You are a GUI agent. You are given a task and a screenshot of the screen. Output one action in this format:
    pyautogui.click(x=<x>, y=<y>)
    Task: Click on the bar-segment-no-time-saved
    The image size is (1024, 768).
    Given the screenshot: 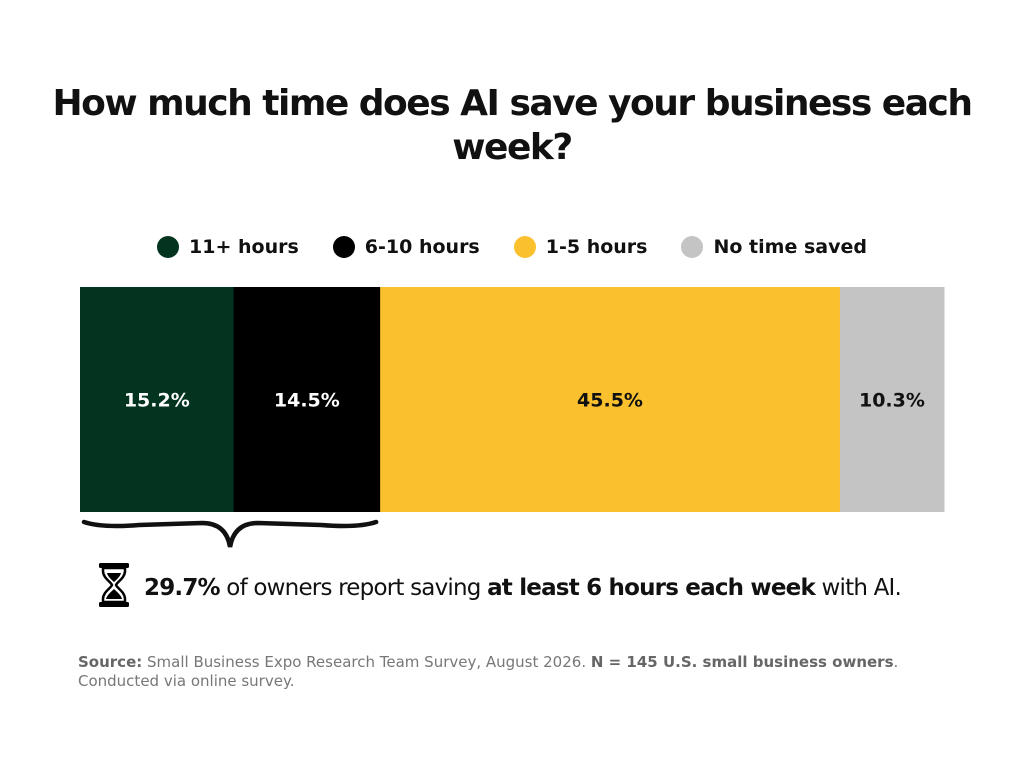 What is the action you would take?
    pyautogui.click(x=892, y=399)
    